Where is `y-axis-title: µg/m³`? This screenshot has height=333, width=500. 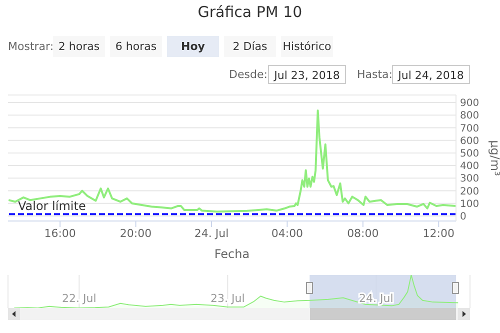 y-axis-title: µg/m³ is located at coordinates (494, 158).